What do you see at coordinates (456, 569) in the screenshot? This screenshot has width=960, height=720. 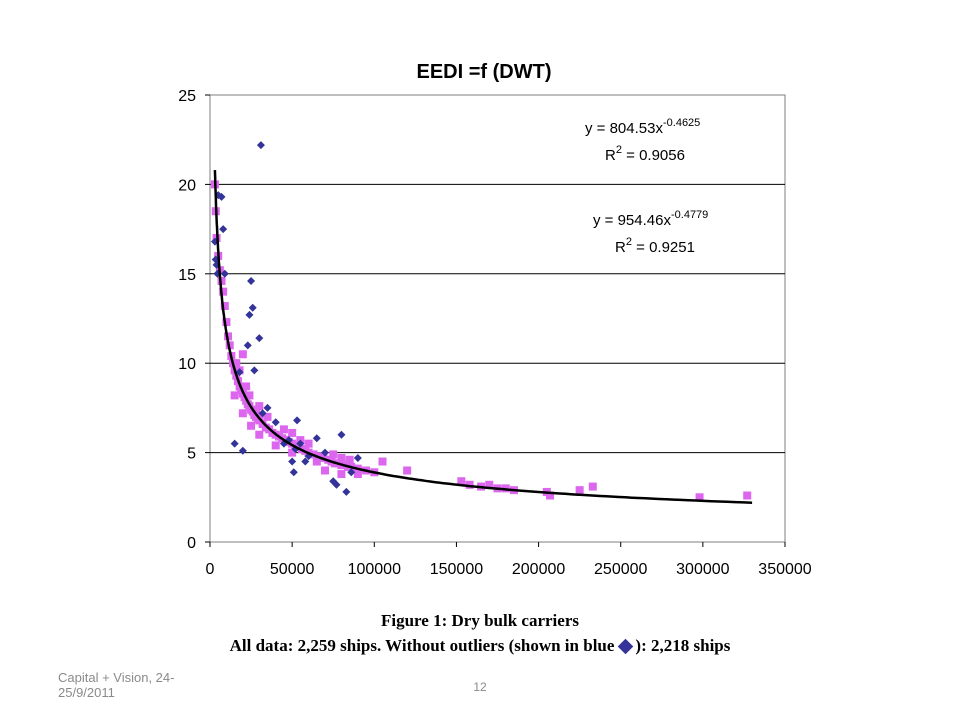 I see `x-tick-label: 150000` at bounding box center [456, 569].